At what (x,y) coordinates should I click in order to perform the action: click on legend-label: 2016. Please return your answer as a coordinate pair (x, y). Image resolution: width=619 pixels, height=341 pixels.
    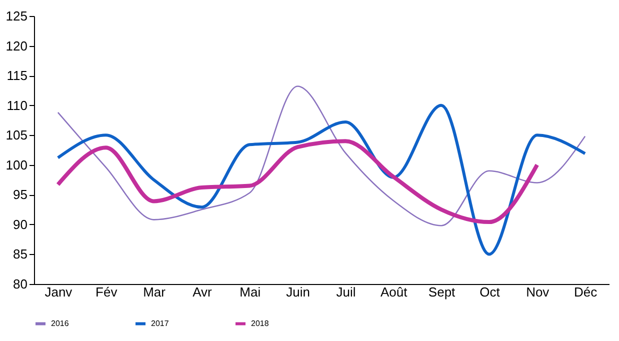
    Looking at the image, I should click on (60, 323).